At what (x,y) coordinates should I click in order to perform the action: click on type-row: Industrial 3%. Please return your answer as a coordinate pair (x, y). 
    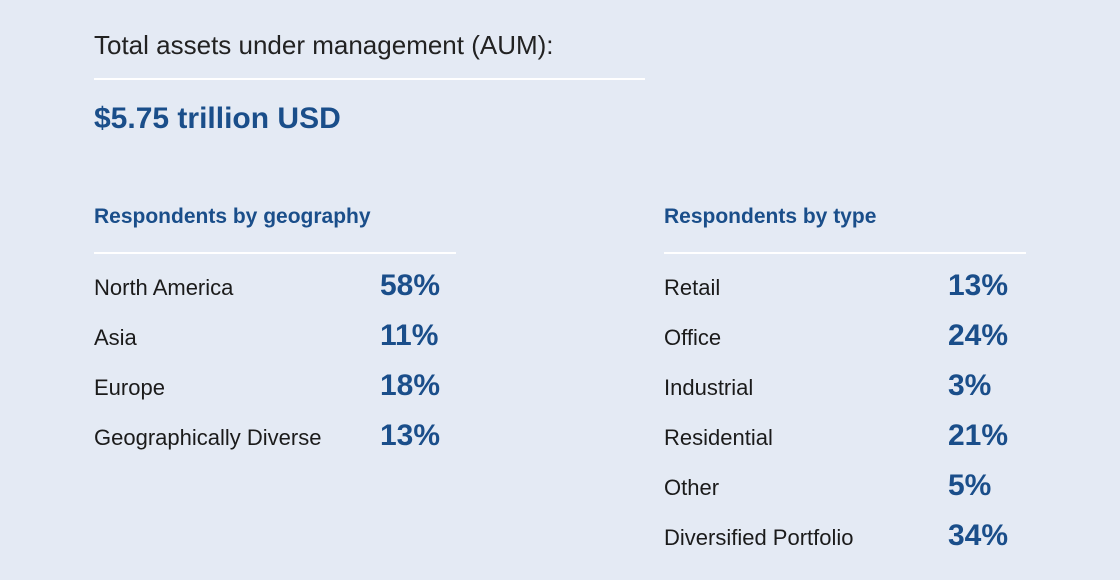
    Looking at the image, I should click on (845, 394).